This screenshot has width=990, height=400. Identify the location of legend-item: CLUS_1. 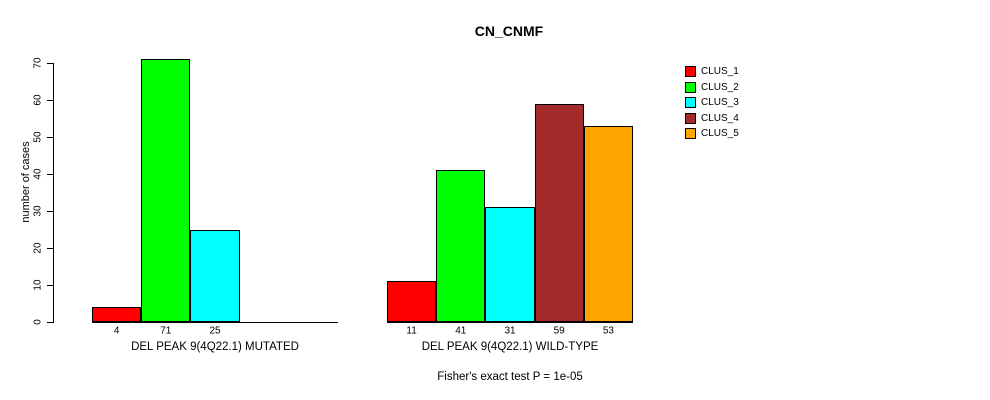
(712, 72).